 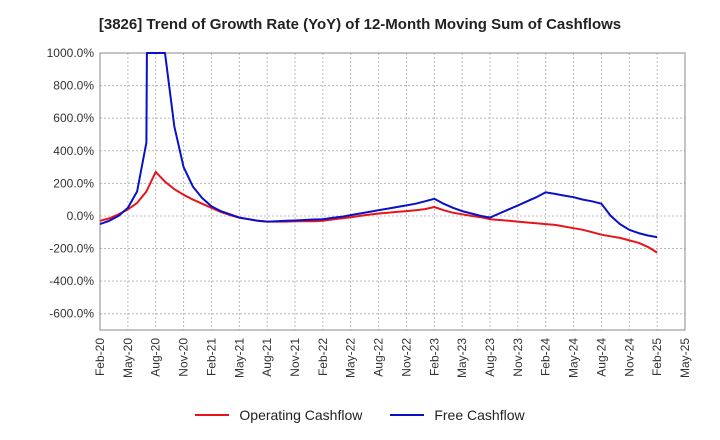 What do you see at coordinates (301, 415) in the screenshot?
I see `legend-label-operating: Operating Cashflow` at bounding box center [301, 415].